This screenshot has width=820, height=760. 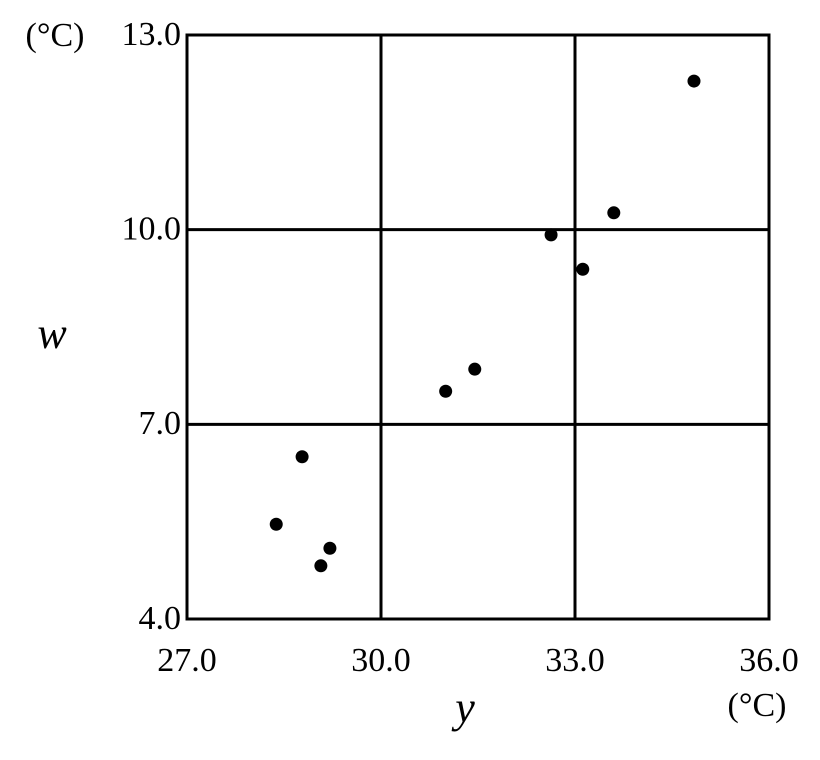 I want to click on x-tick-label: 36.0, so click(x=769, y=660).